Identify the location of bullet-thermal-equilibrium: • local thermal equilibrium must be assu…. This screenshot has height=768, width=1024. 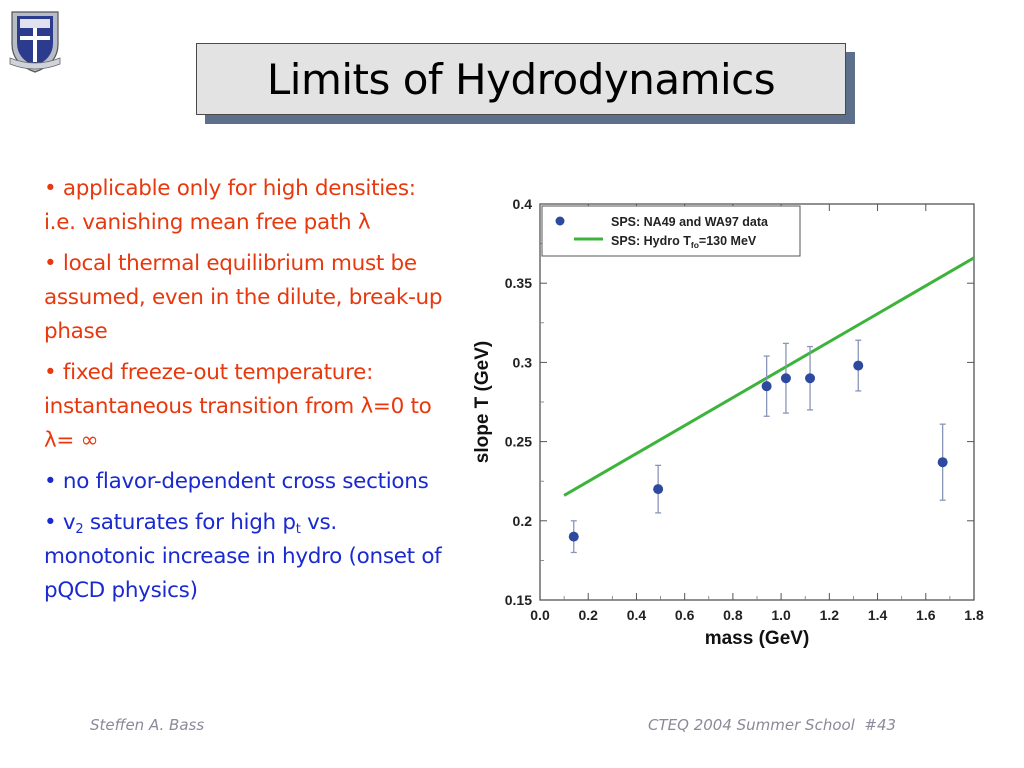
(243, 297).